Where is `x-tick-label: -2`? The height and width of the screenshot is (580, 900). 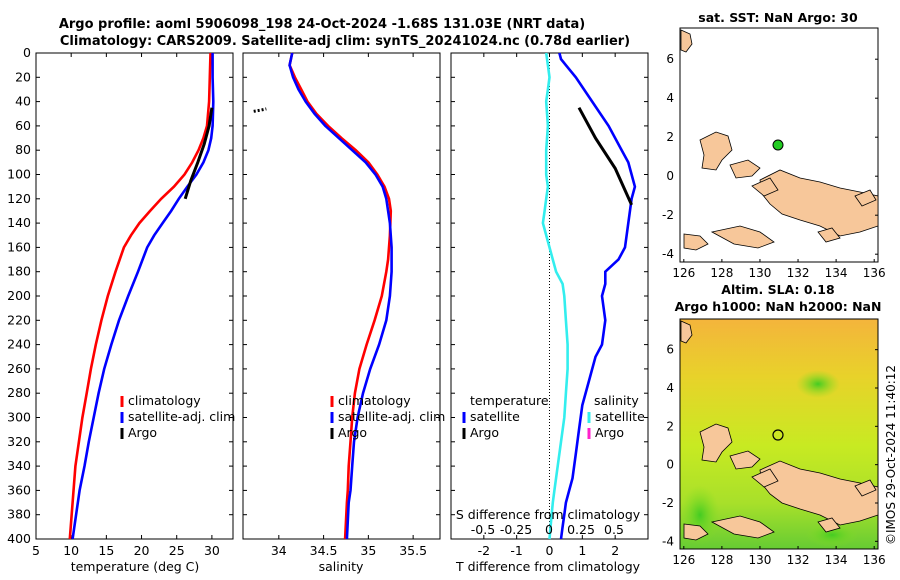
x-tick-label: -2 is located at coordinates (484, 550).